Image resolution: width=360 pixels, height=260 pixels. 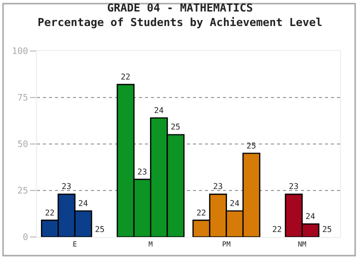 What do you see at coordinates (20, 52) in the screenshot?
I see `y-tick-label: 100` at bounding box center [20, 52].